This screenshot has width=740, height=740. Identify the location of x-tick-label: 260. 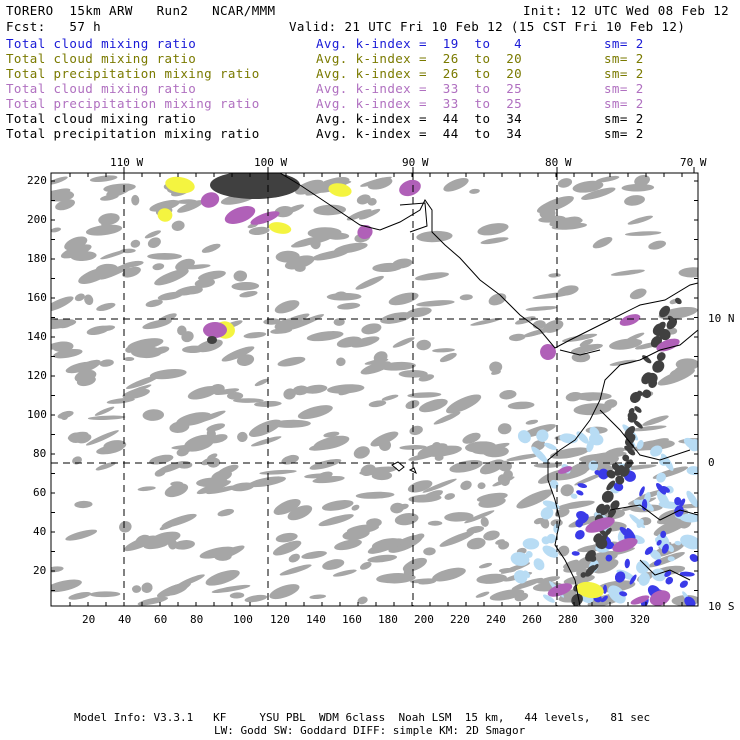
(532, 619).